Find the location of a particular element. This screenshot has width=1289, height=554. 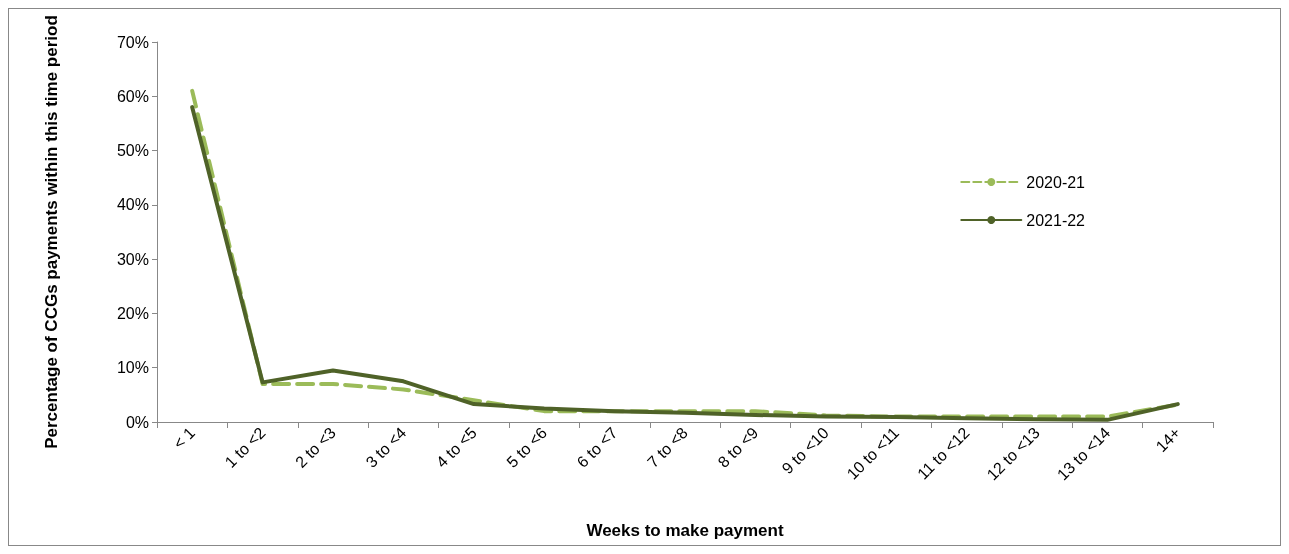

x-tick-label: 1 to <2 is located at coordinates (245, 447).